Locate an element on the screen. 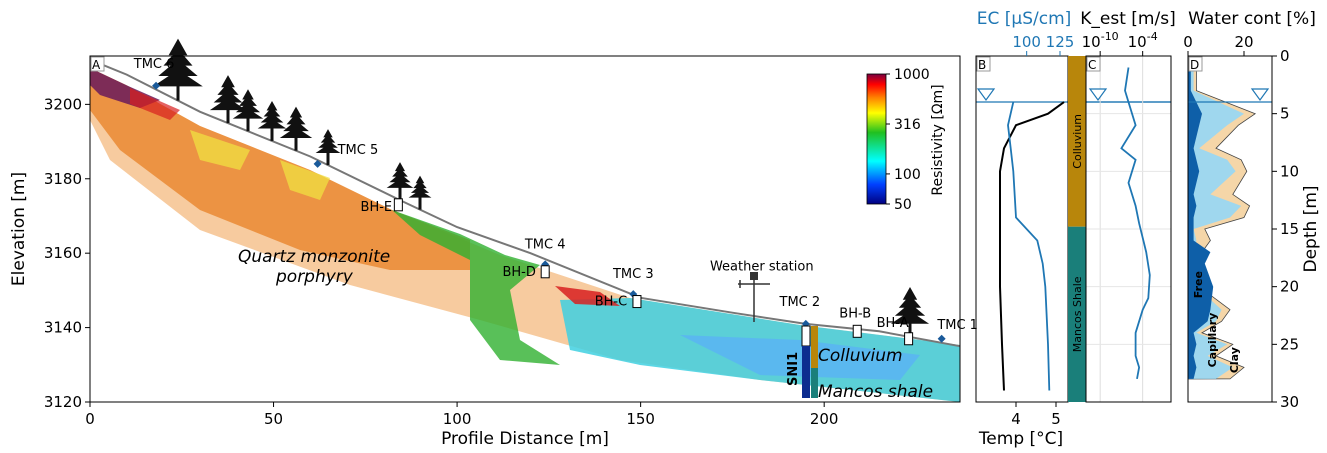 This screenshot has height=453, width=1327. point-label: Weather station is located at coordinates (762, 267).